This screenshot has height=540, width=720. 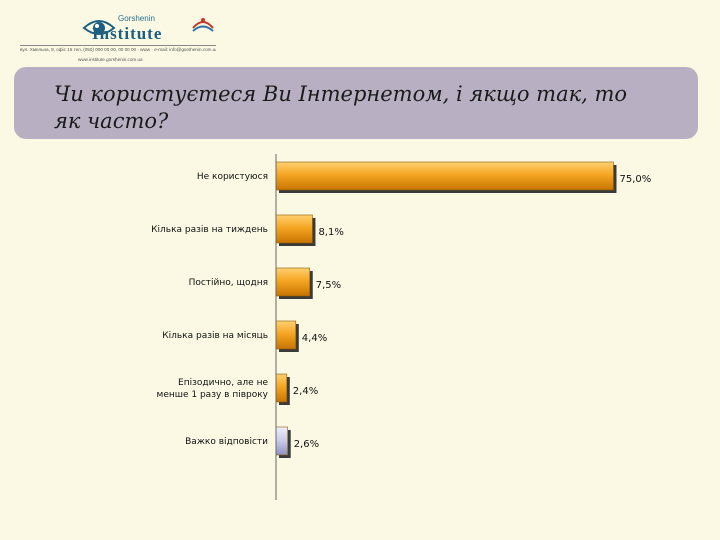 What do you see at coordinates (136, 18) in the screenshot?
I see `logo-text-small: Gorshenin` at bounding box center [136, 18].